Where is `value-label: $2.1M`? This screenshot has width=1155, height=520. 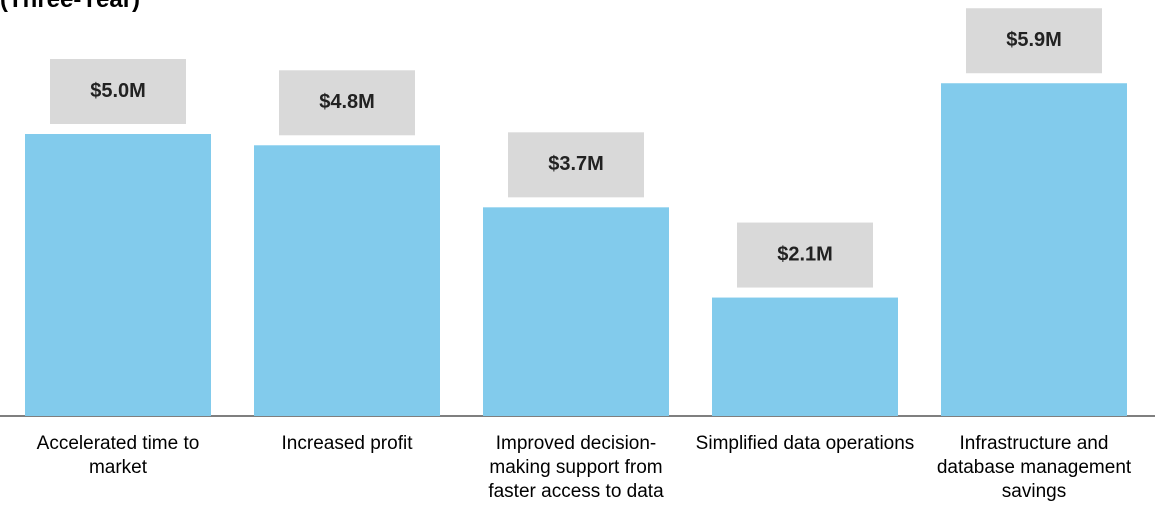 value-label: $2.1M is located at coordinates (805, 254).